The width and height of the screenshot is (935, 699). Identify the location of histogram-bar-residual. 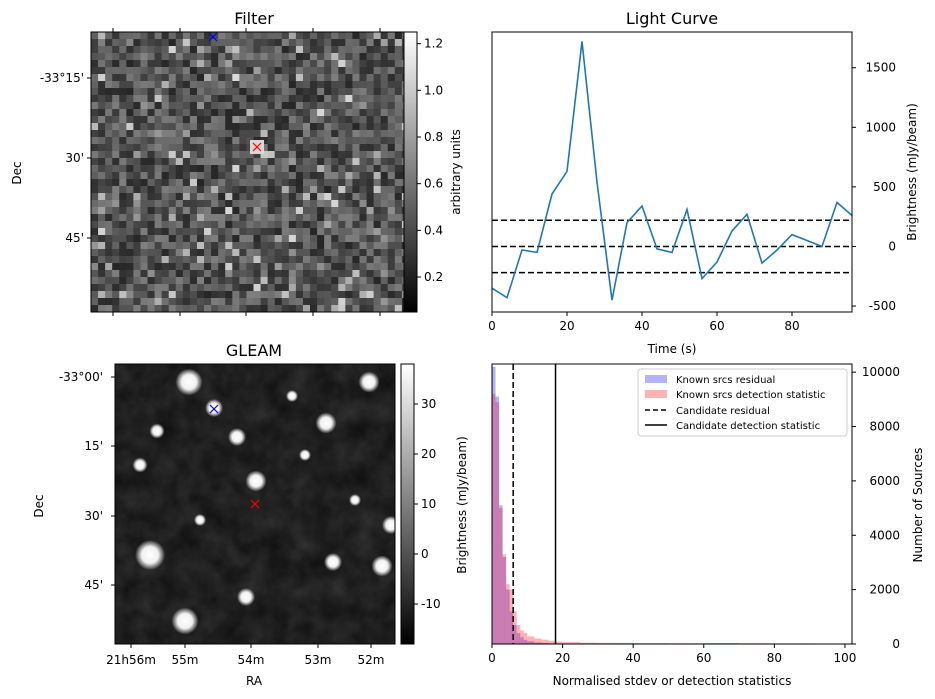
(518, 638).